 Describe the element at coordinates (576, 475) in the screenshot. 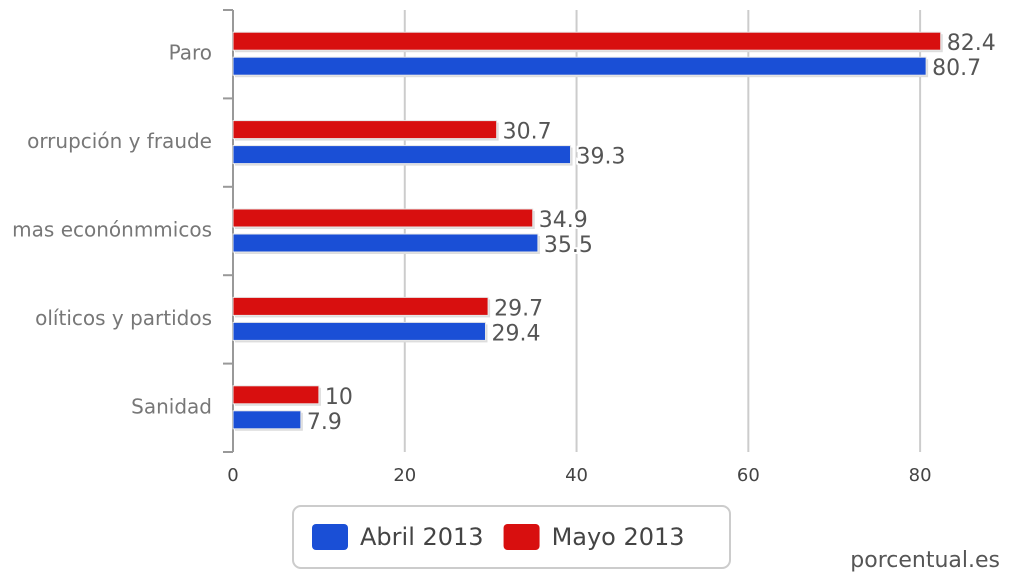

I see `x-tick-label: 40` at that location.